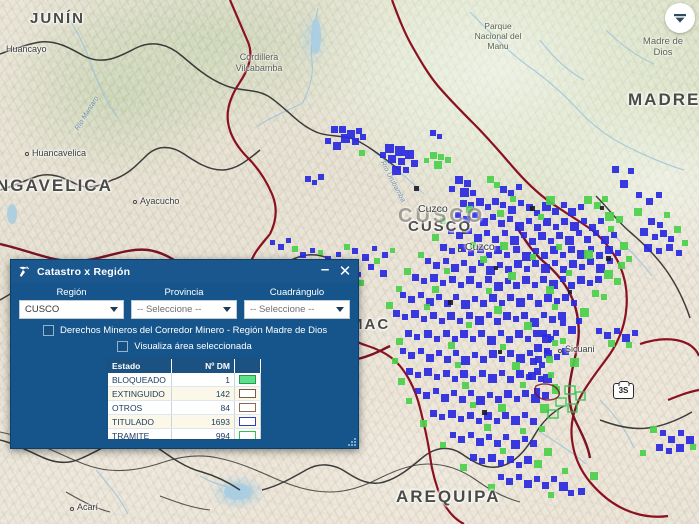 This screenshot has height=524, width=699. I want to click on estado-table-container: Estado Nº DM BLOQUEADO 1 EXTINGUIDO, so click(184, 399).